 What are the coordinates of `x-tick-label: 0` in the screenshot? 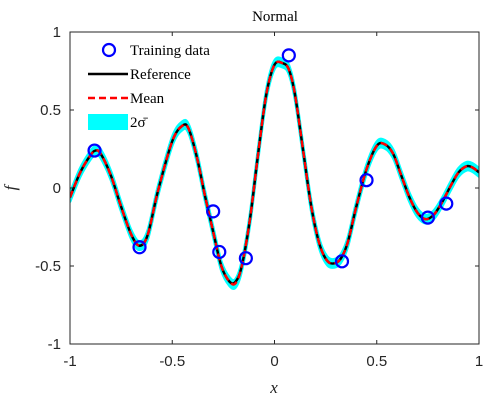 It's located at (274, 361).